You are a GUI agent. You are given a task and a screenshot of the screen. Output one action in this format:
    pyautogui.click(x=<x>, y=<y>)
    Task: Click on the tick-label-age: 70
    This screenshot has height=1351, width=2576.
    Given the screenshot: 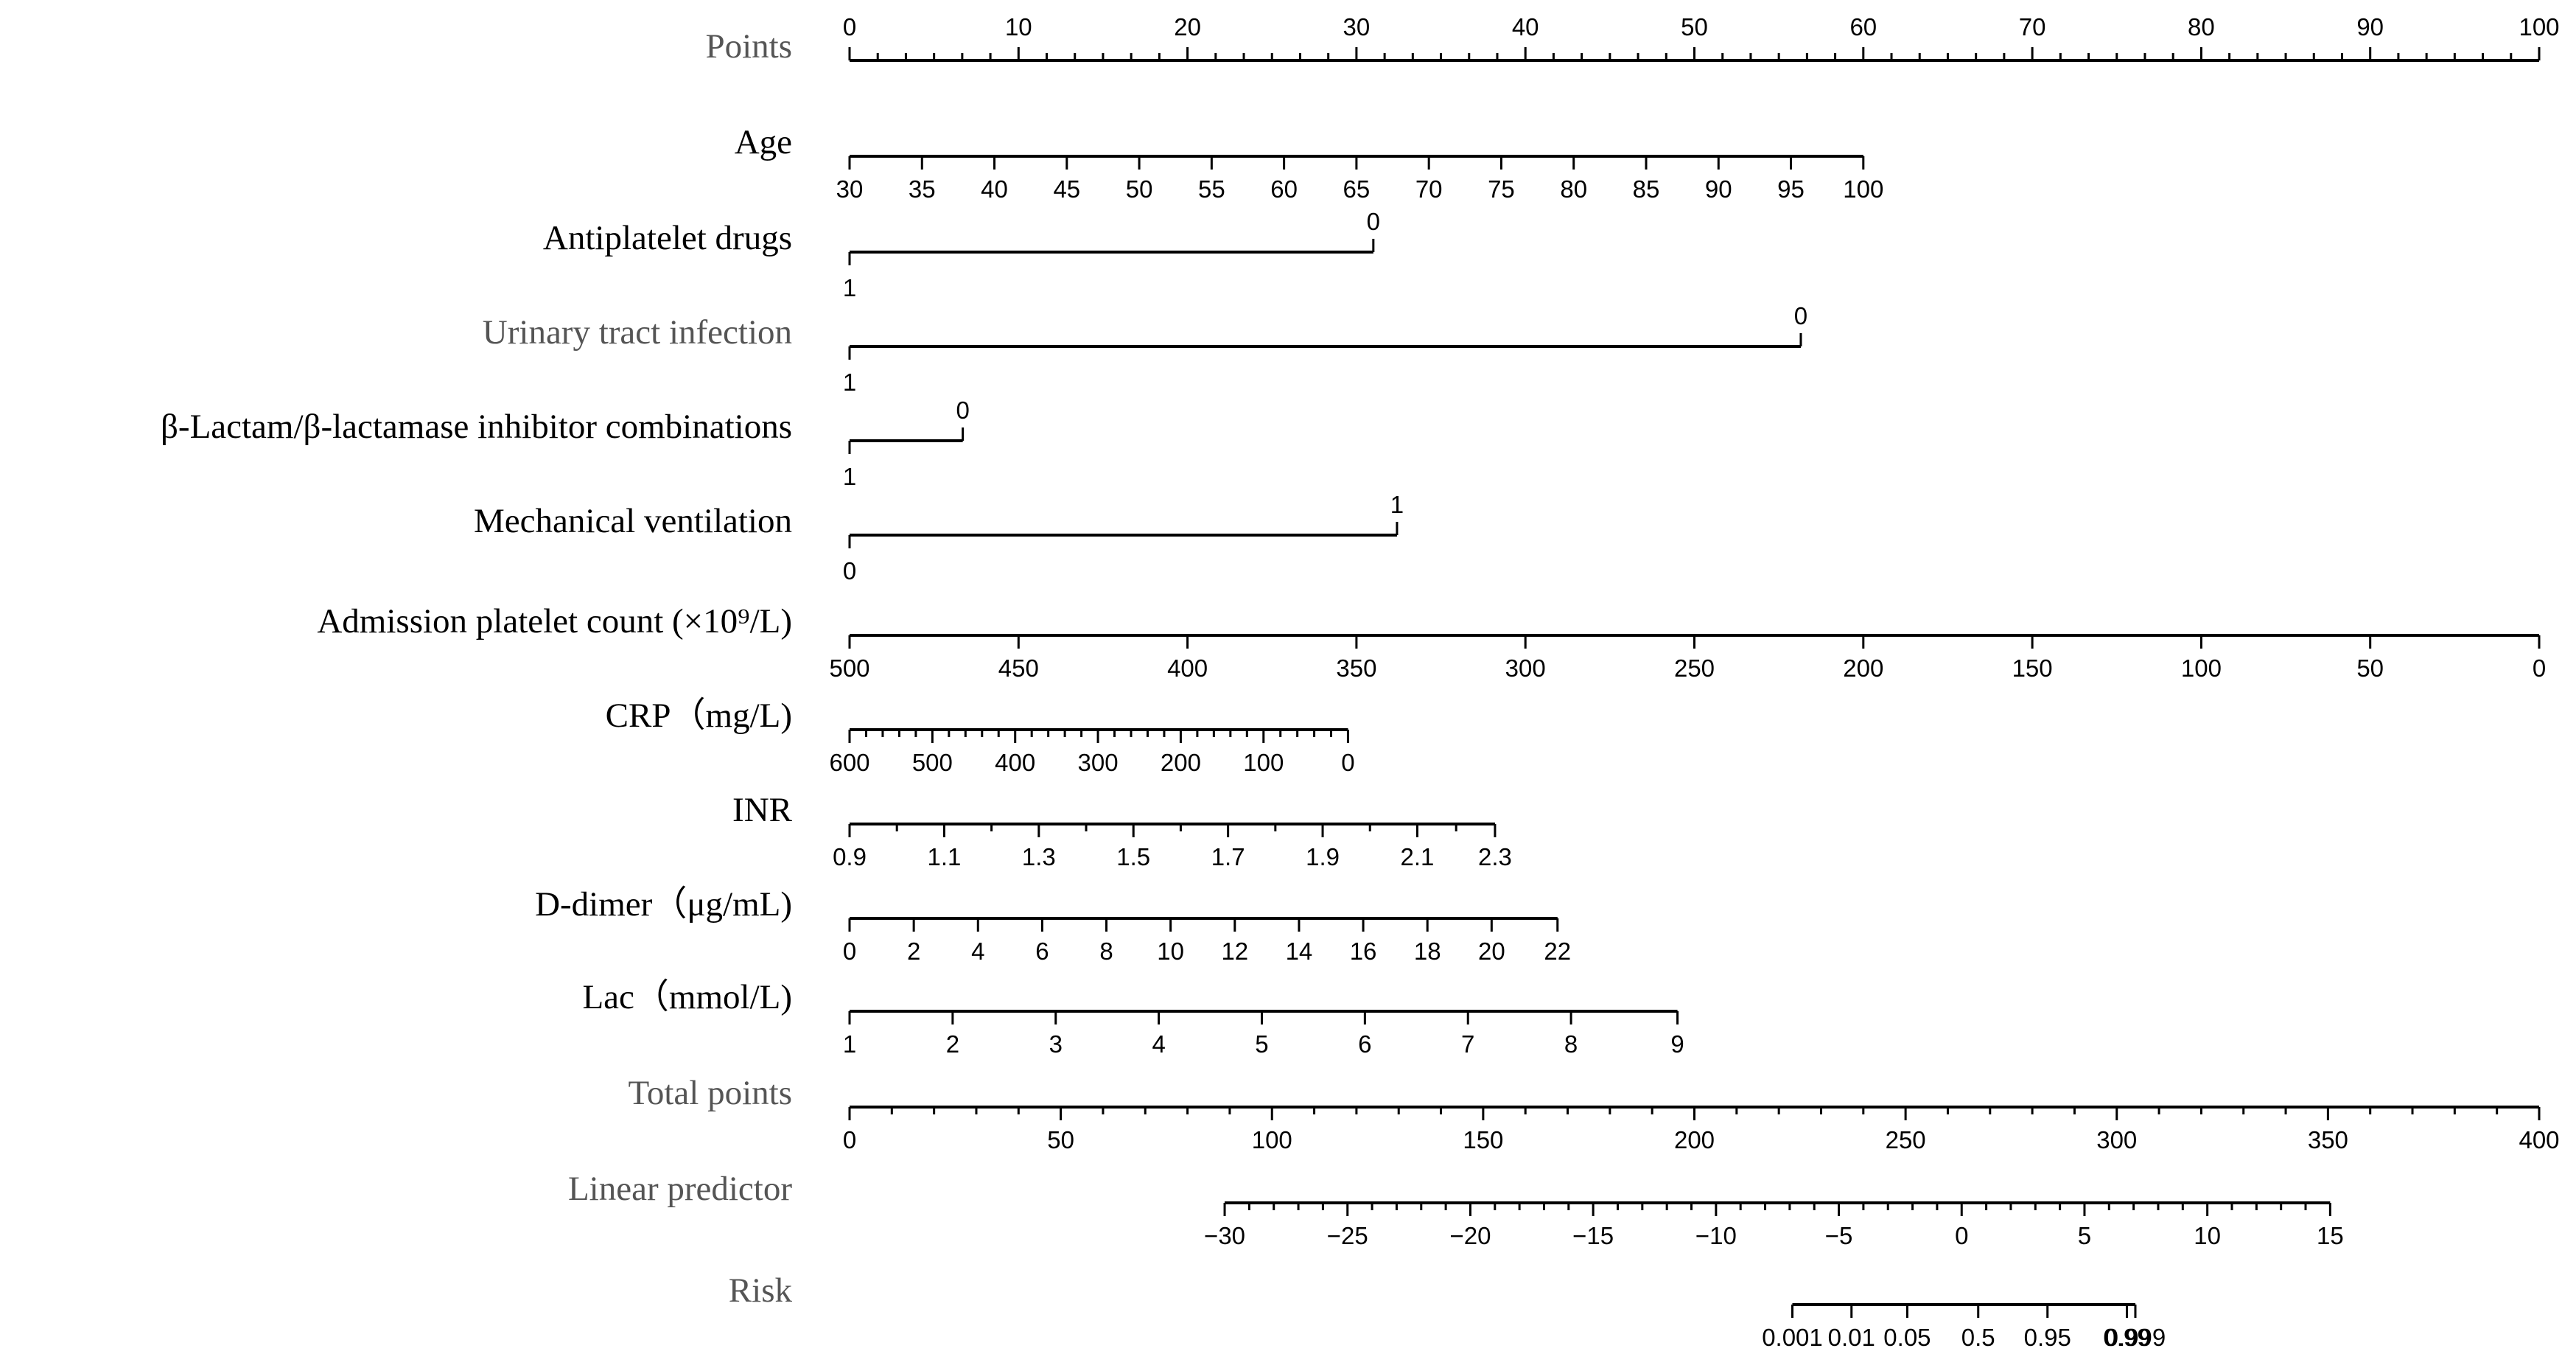 What is the action you would take?
    pyautogui.click(x=1429, y=189)
    